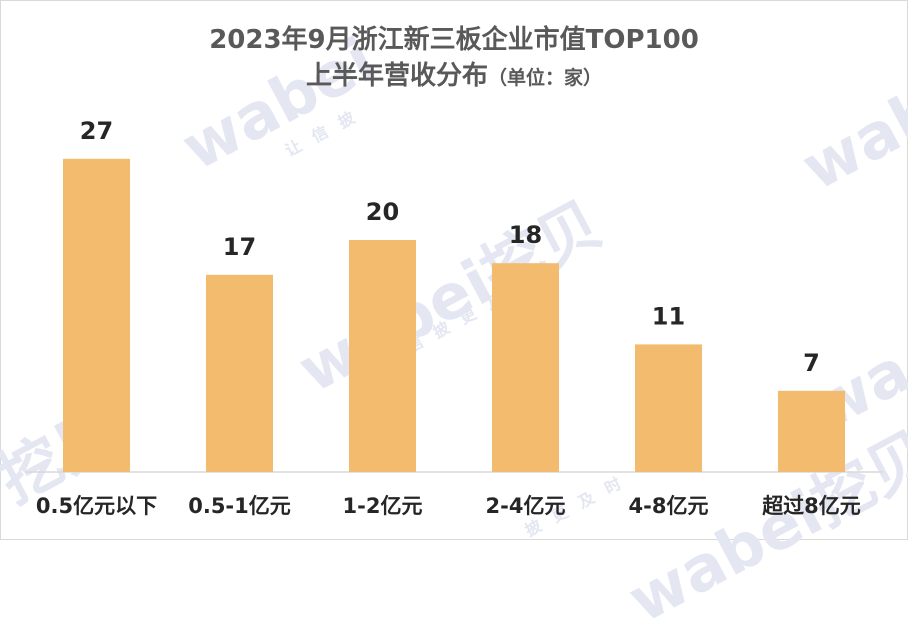 The width and height of the screenshot is (908, 639). Describe the element at coordinates (526, 506) in the screenshot. I see `x-tick-label: 2-4亿元` at that location.